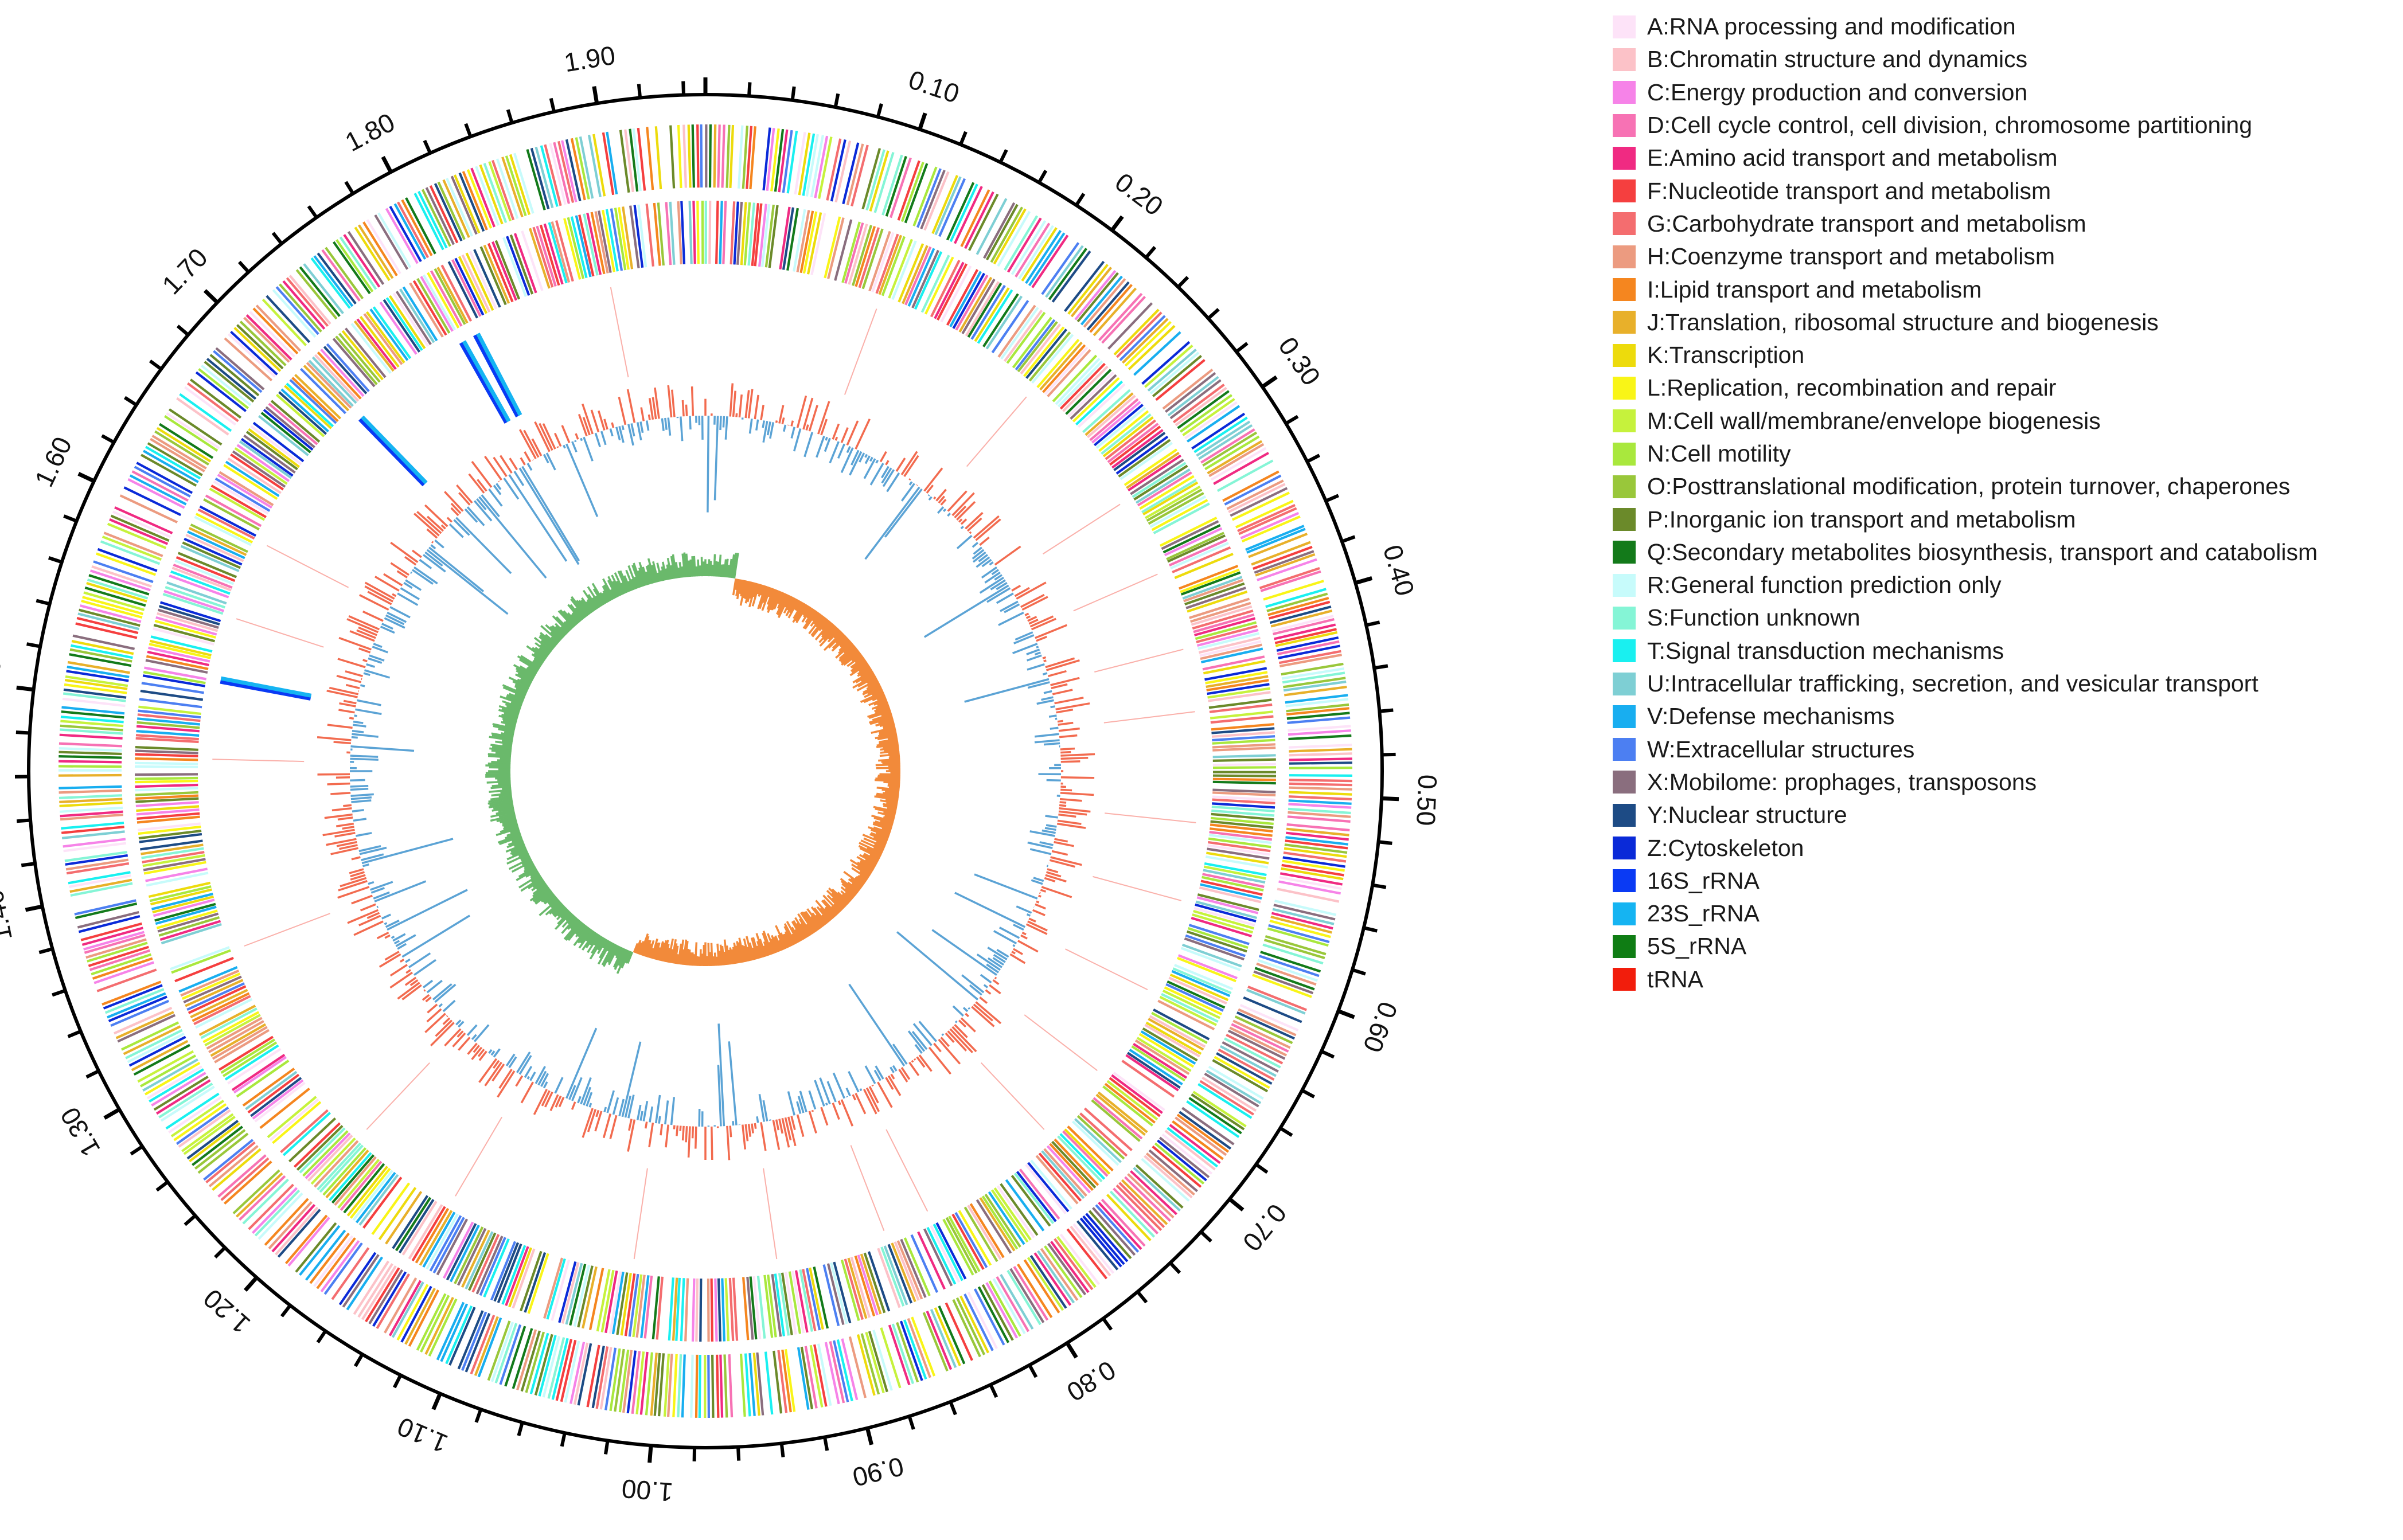  What do you see at coordinates (1379, 886) in the screenshot?
I see `minor-tick` at bounding box center [1379, 886].